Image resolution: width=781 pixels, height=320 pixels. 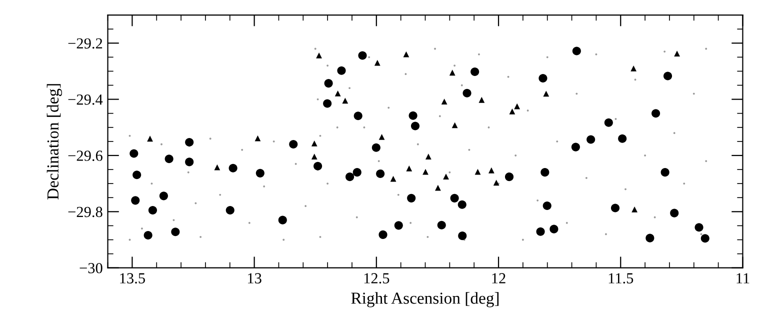 I want to click on x-axis-title: Right Ascension [deg], so click(x=425, y=300).